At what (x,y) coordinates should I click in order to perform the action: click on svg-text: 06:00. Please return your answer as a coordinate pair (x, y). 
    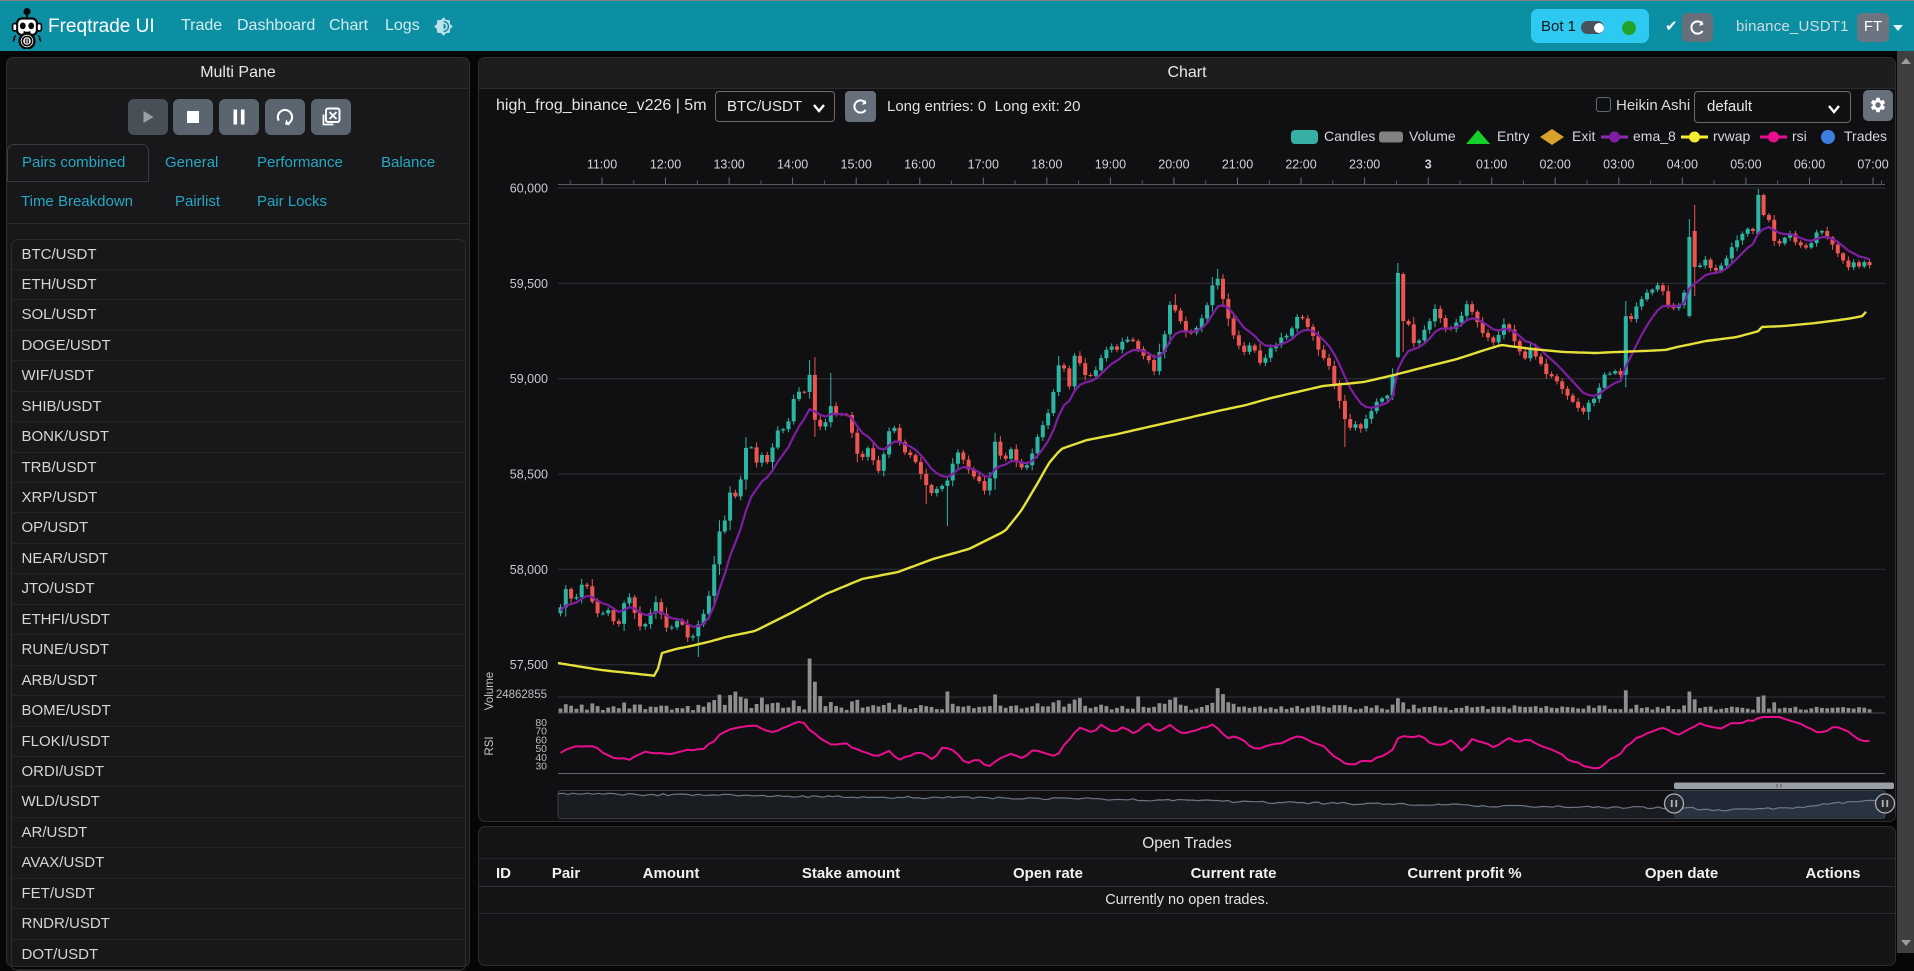
    Looking at the image, I should click on (1809, 165).